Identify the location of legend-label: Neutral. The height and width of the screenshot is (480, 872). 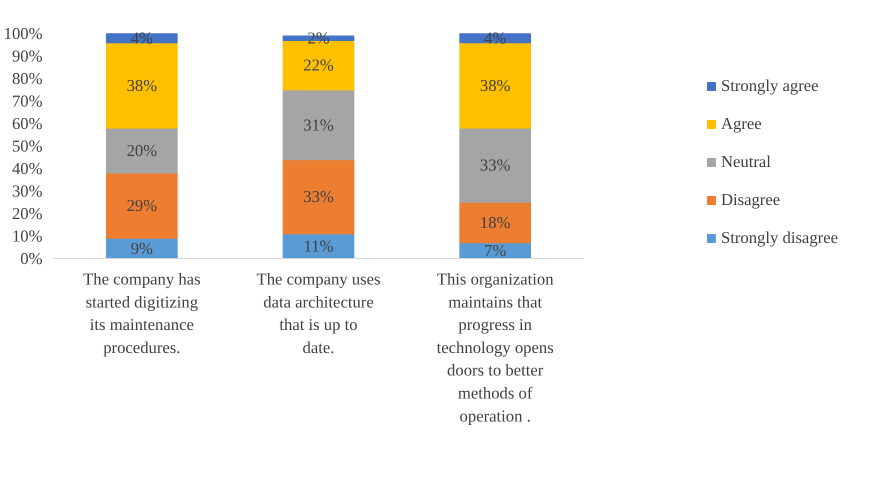
(745, 162).